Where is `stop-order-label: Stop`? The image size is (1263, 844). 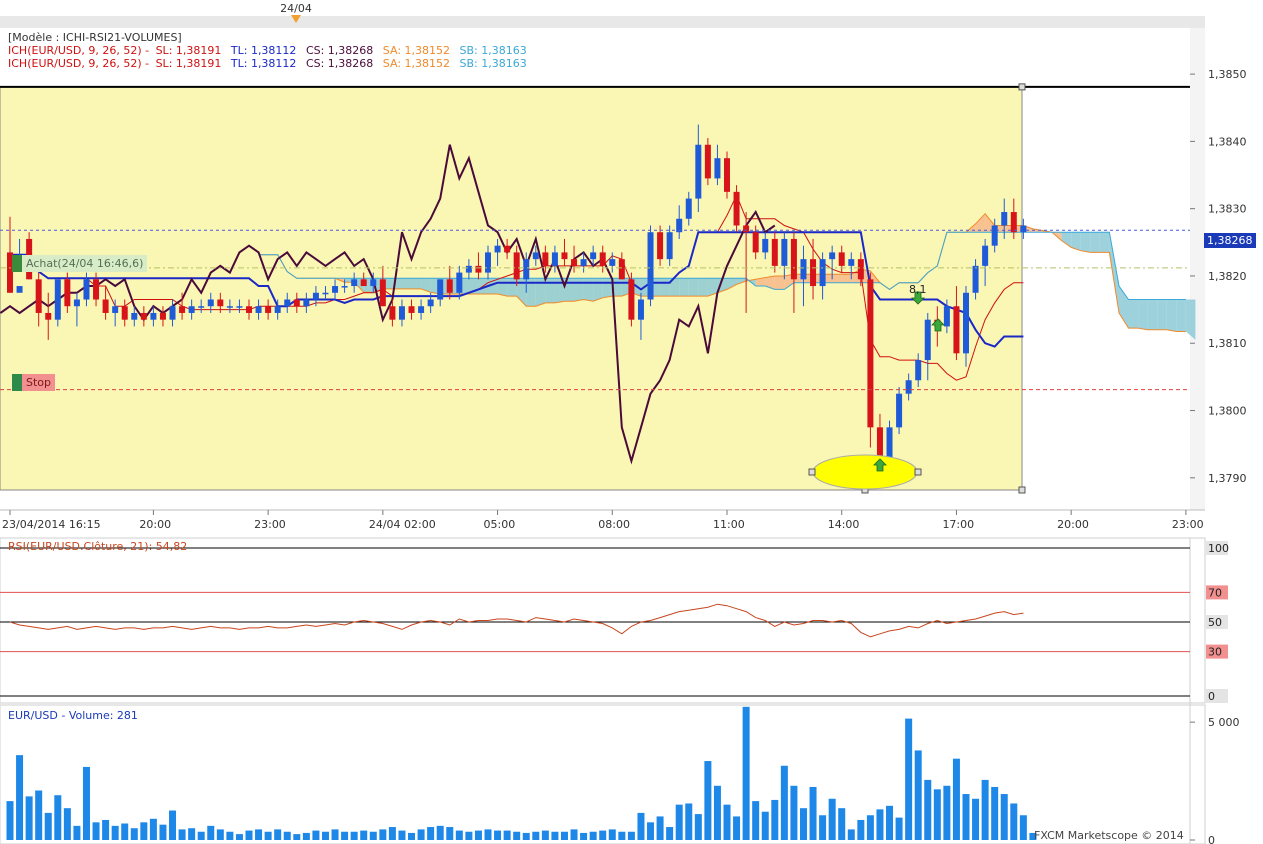
stop-order-label: Stop is located at coordinates (34, 382).